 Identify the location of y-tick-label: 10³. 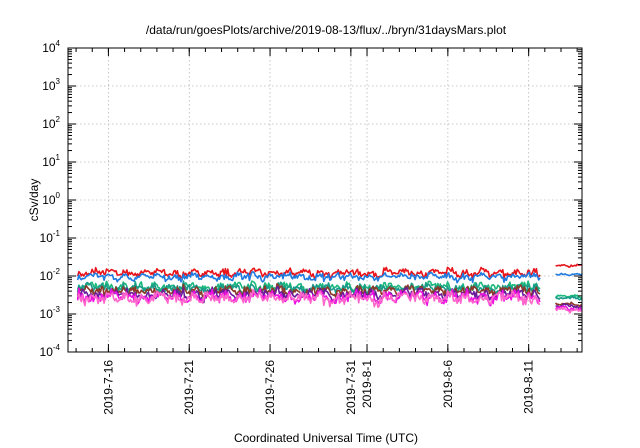
(51, 85).